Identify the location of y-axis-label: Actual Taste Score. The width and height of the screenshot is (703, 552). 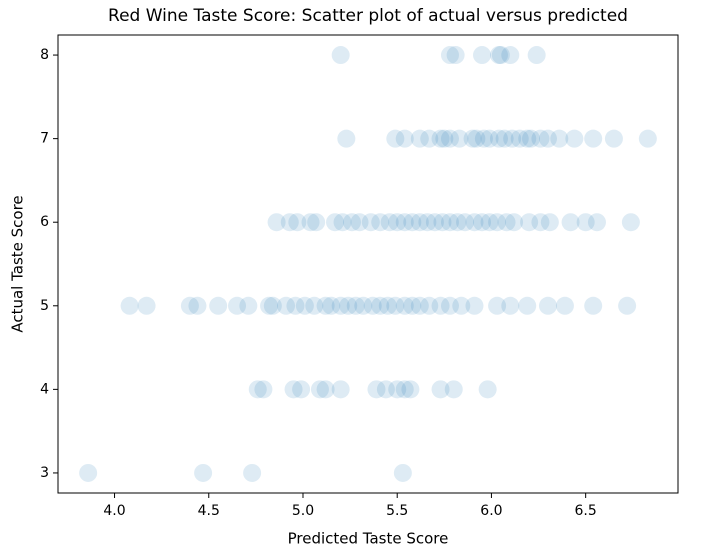
(18, 263).